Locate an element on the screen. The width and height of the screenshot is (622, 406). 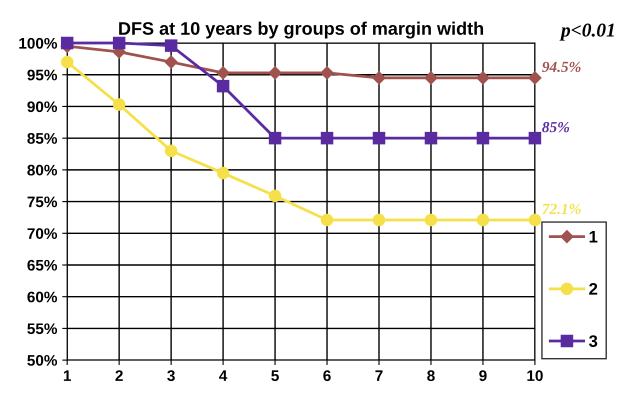
chart-title: DFS at 10 years by groups of margin width is located at coordinates (301, 30).